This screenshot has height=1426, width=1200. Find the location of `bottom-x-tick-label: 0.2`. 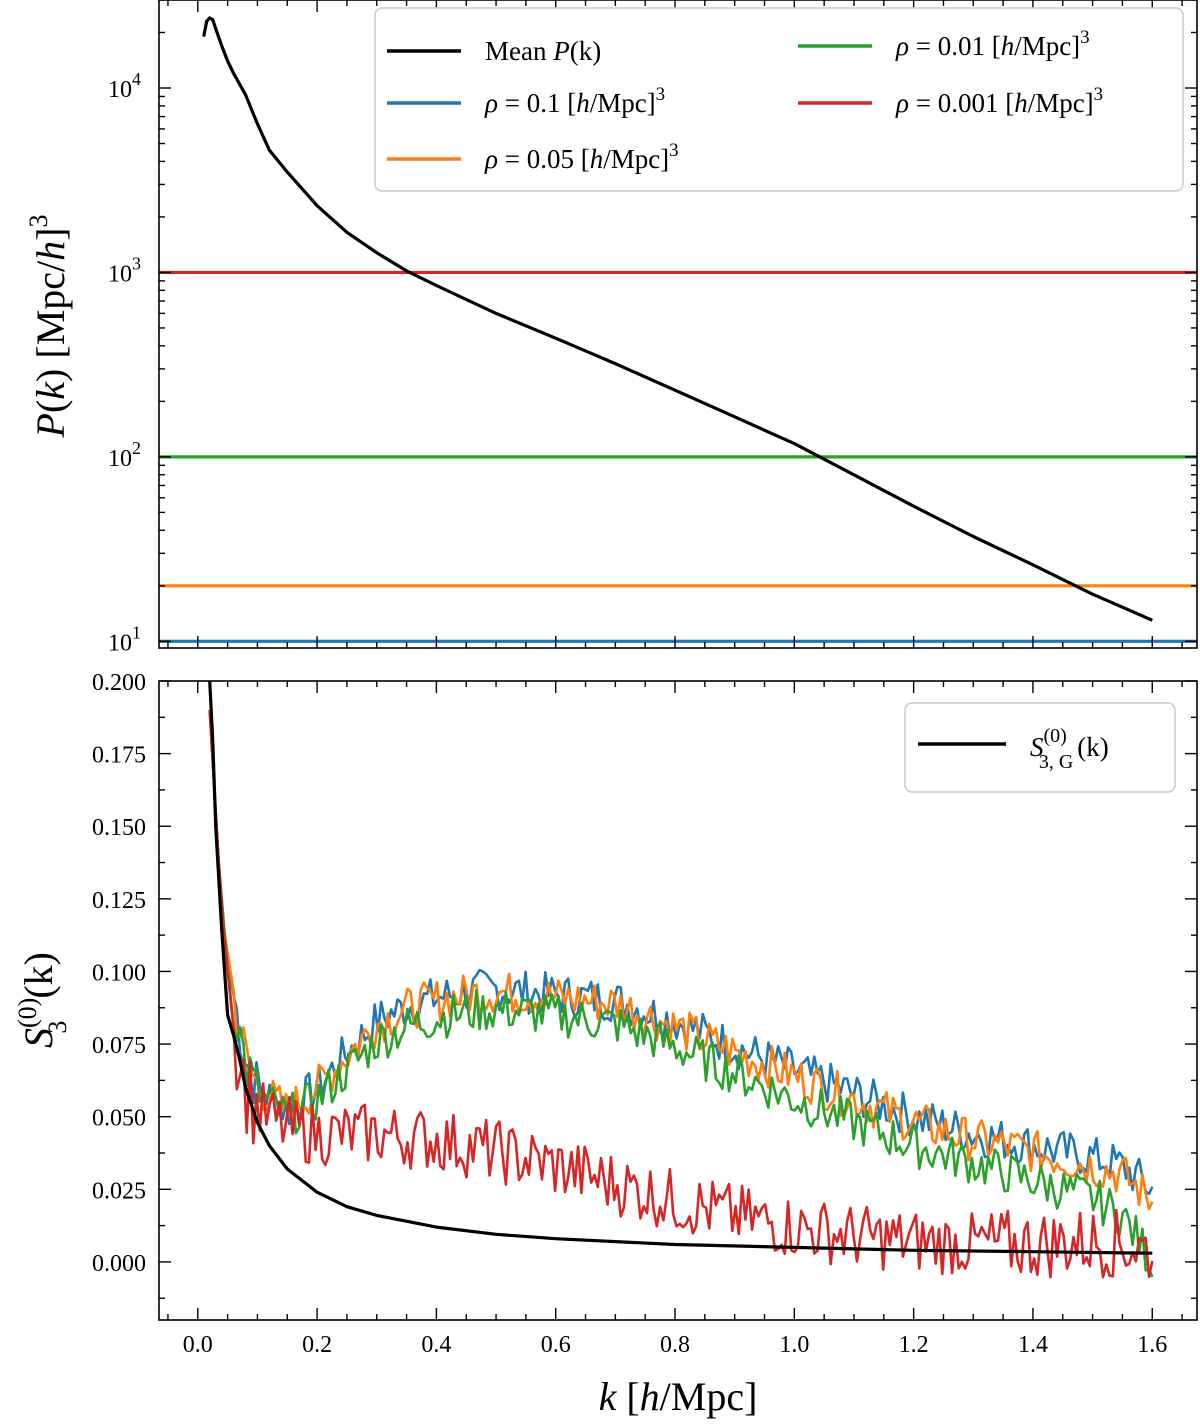

bottom-x-tick-label: 0.2 is located at coordinates (317, 1345).